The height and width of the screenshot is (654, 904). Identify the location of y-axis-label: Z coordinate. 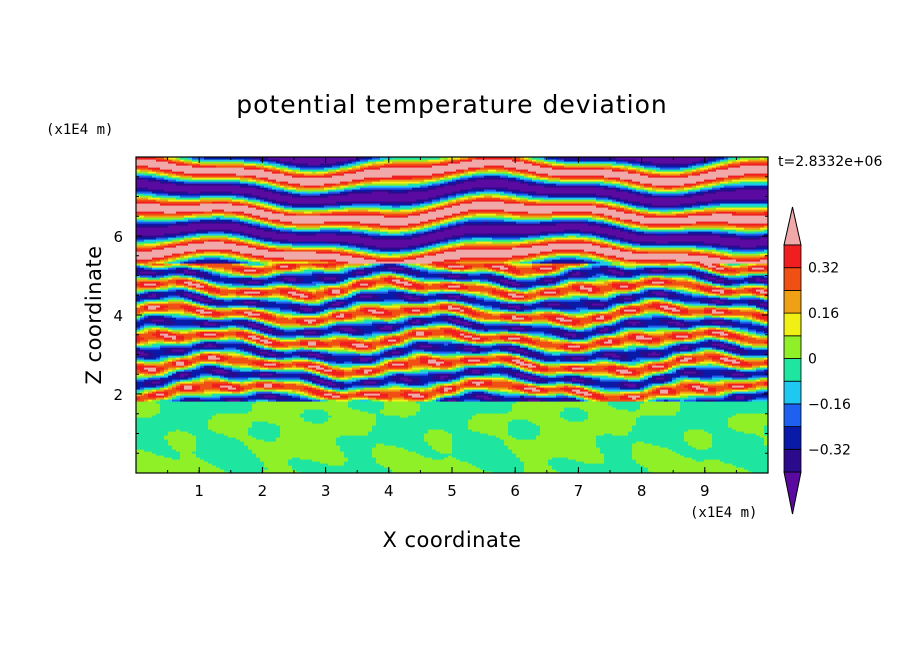
(94, 314).